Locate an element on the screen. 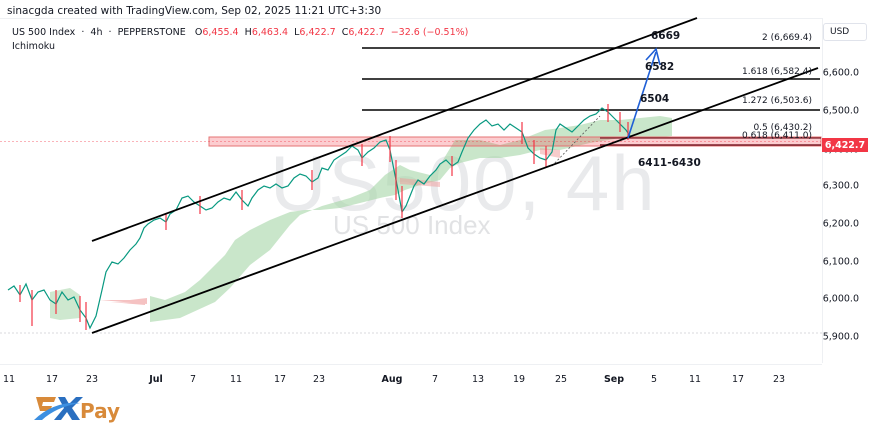  low-value: 6,422.7 is located at coordinates (317, 32).